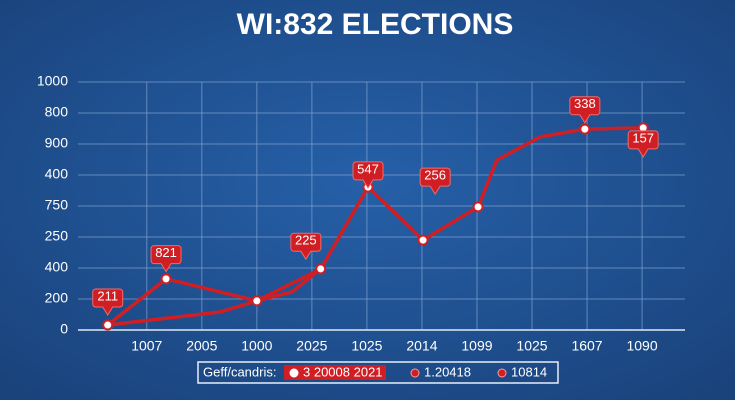  Describe the element at coordinates (57, 143) in the screenshot. I see `y-tick-label: 900` at that location.